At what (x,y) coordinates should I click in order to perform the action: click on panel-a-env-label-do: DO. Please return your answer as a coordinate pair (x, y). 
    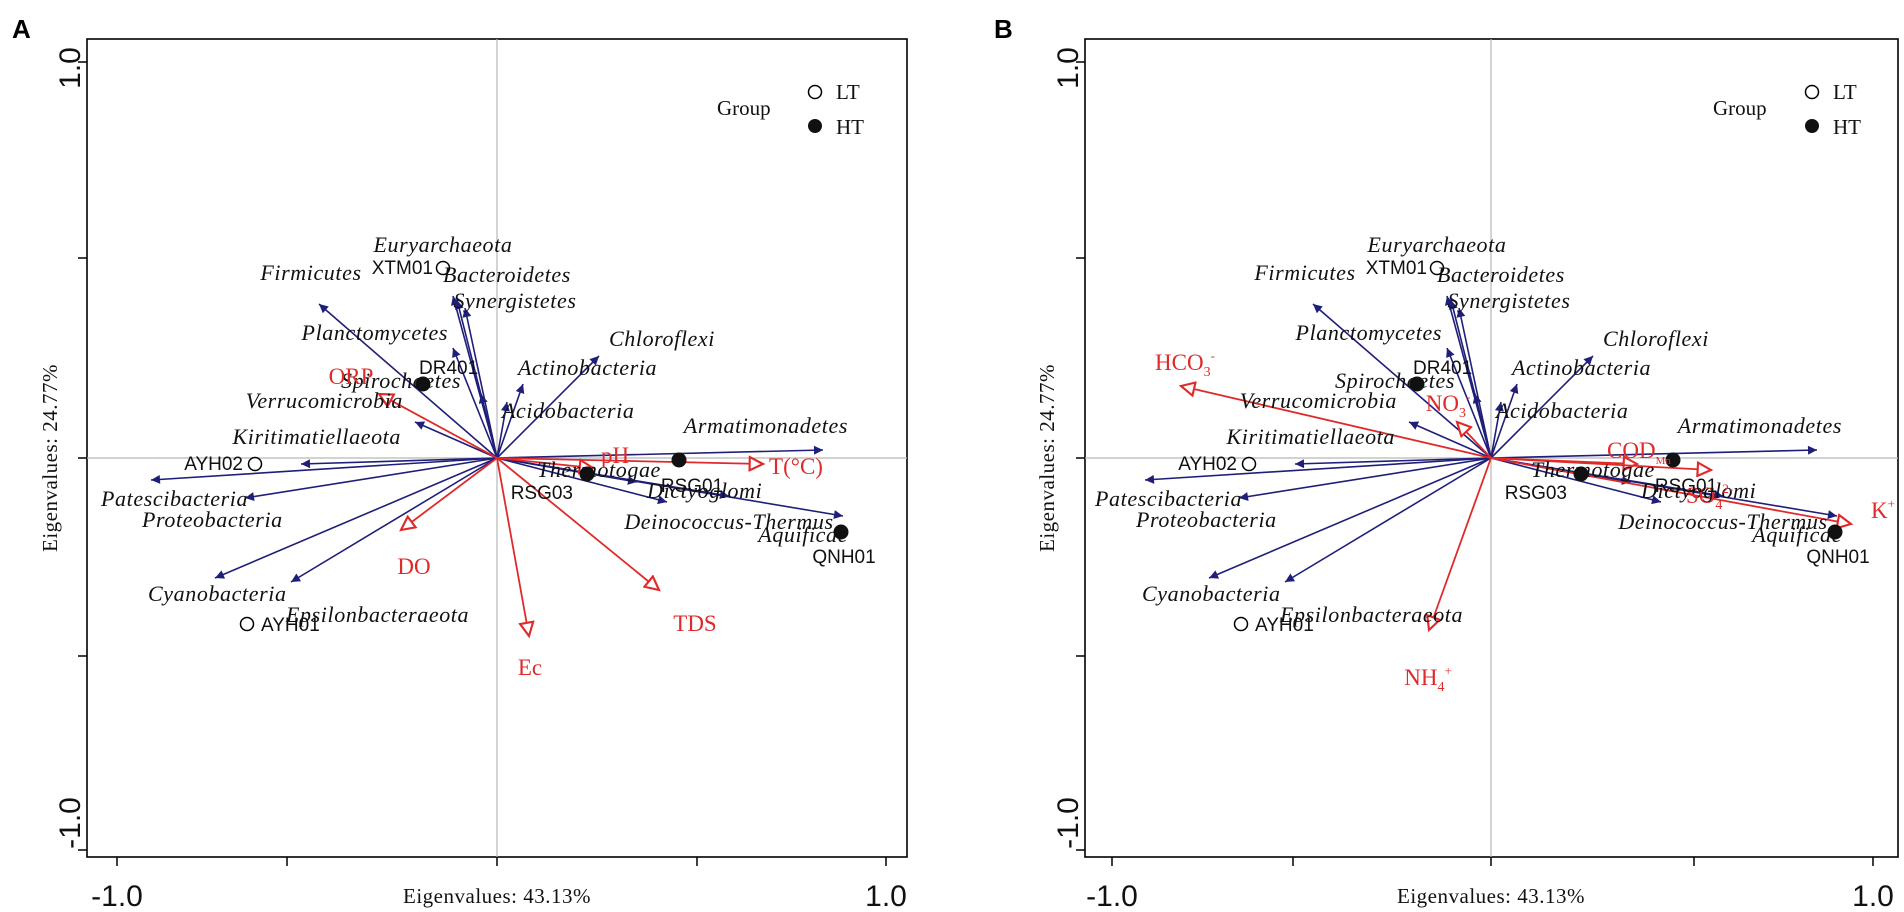
    Looking at the image, I should click on (413, 566).